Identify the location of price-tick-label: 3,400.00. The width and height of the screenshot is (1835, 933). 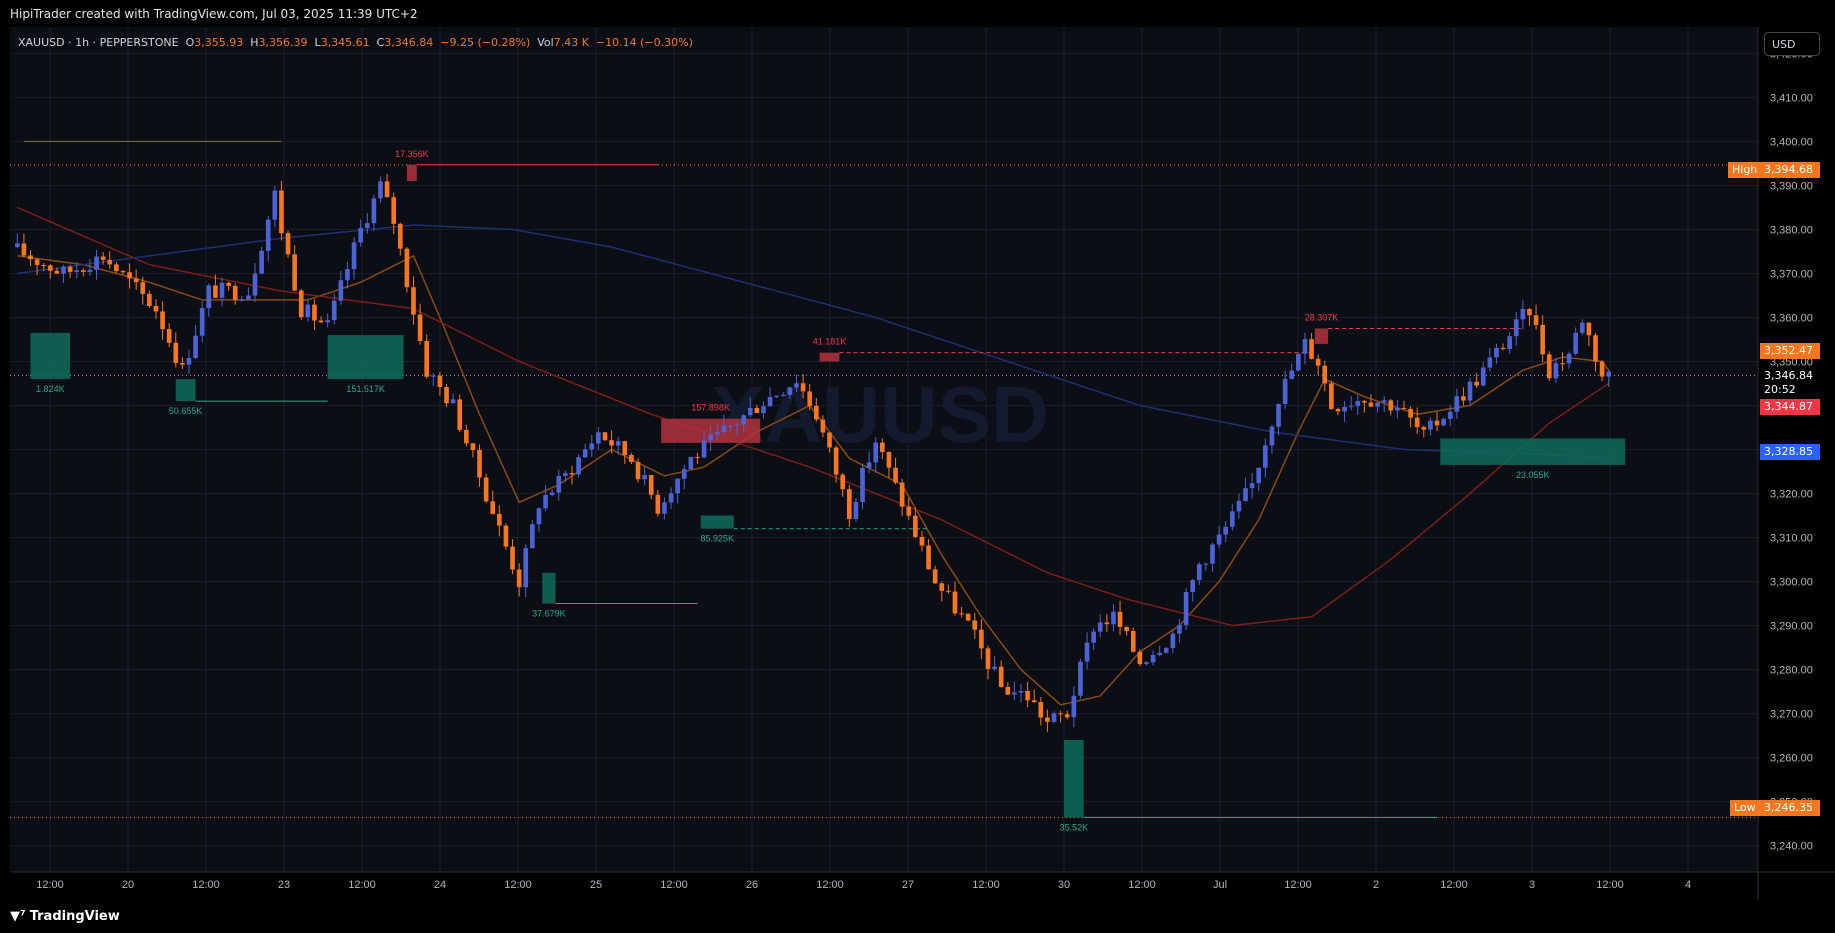
(1791, 142).